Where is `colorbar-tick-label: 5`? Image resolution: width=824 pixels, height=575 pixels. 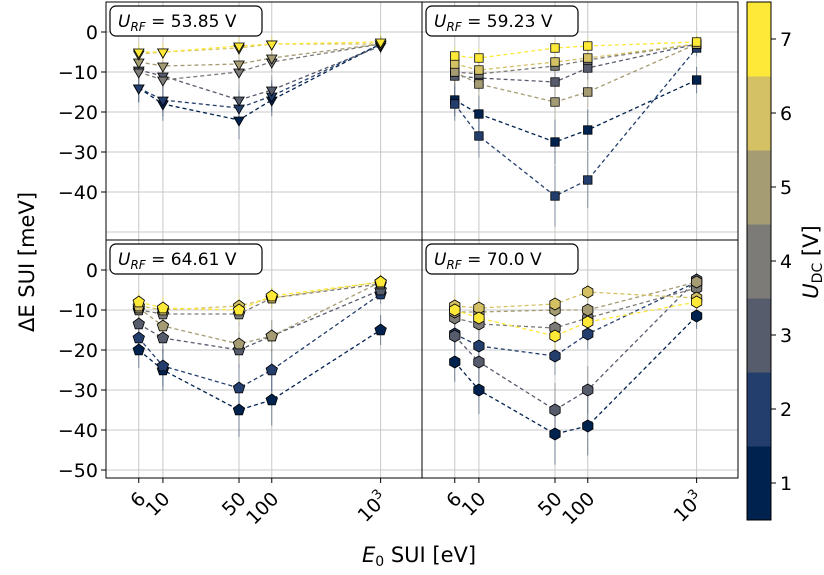
colorbar-tick-label: 5 is located at coordinates (786, 188).